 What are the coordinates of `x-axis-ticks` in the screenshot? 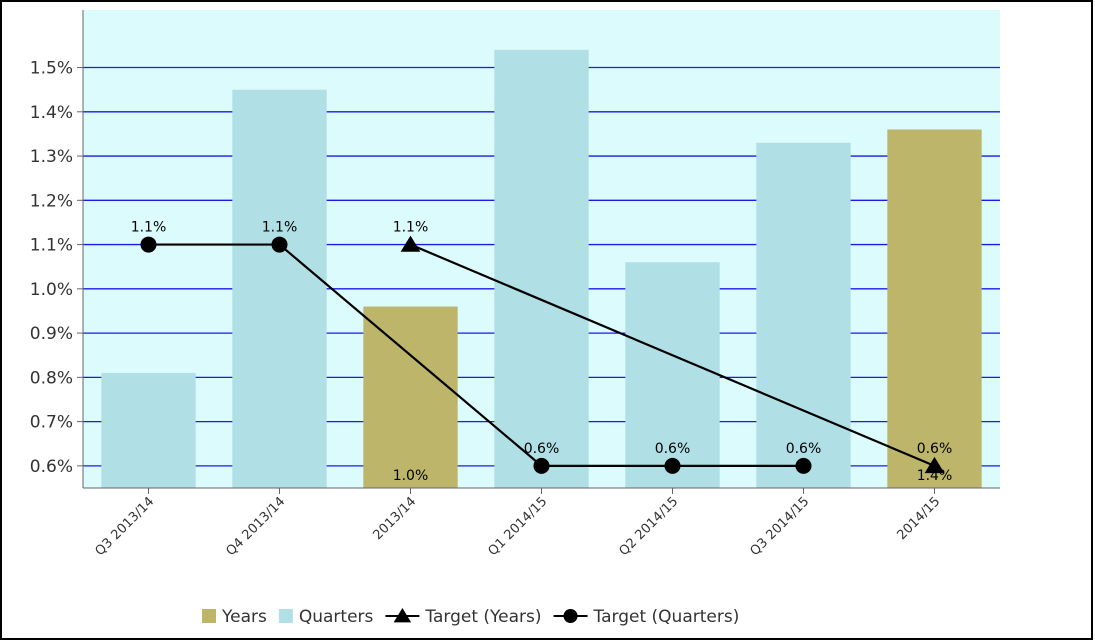 It's located at (541, 491).